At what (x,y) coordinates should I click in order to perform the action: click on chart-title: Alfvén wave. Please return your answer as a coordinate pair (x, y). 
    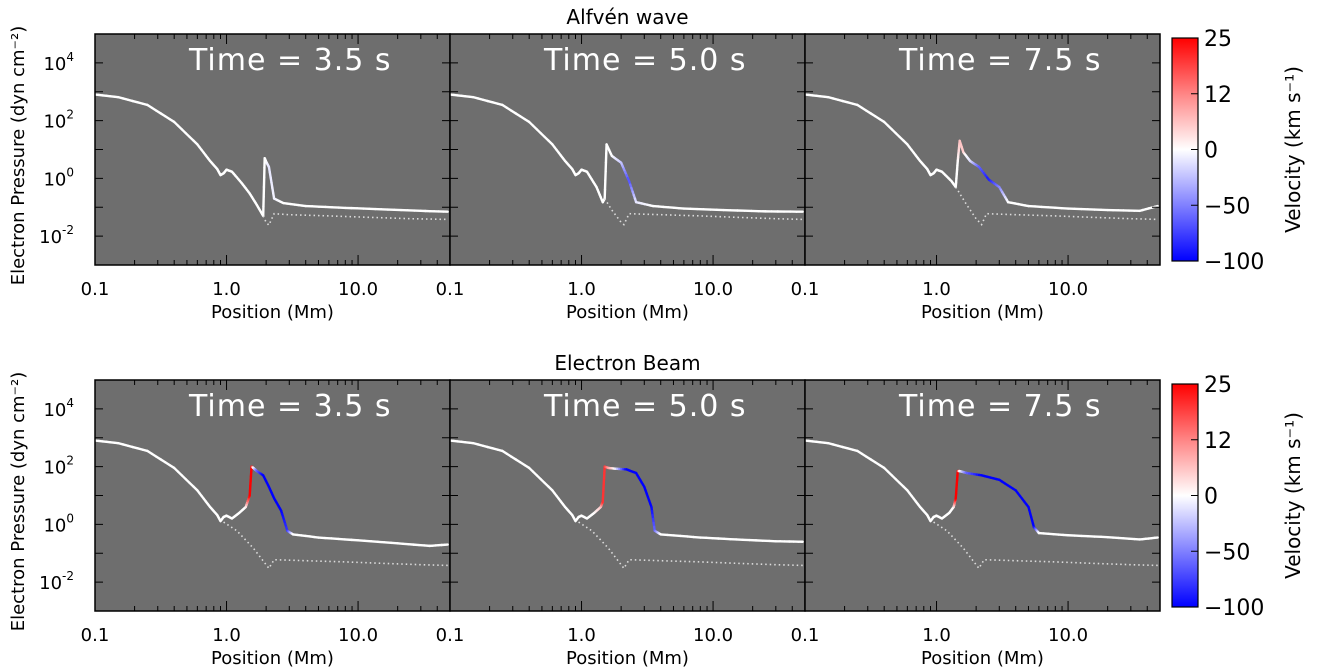
    Looking at the image, I should click on (627, 17).